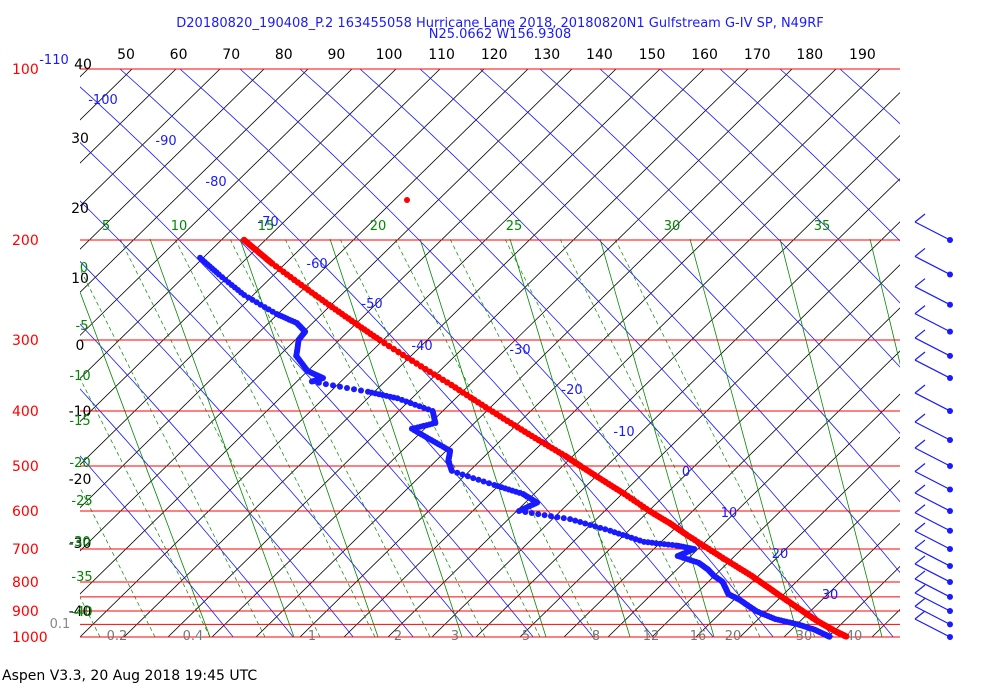  What do you see at coordinates (780, 554) in the screenshot?
I see `dry-adiabat-label: 20` at bounding box center [780, 554].